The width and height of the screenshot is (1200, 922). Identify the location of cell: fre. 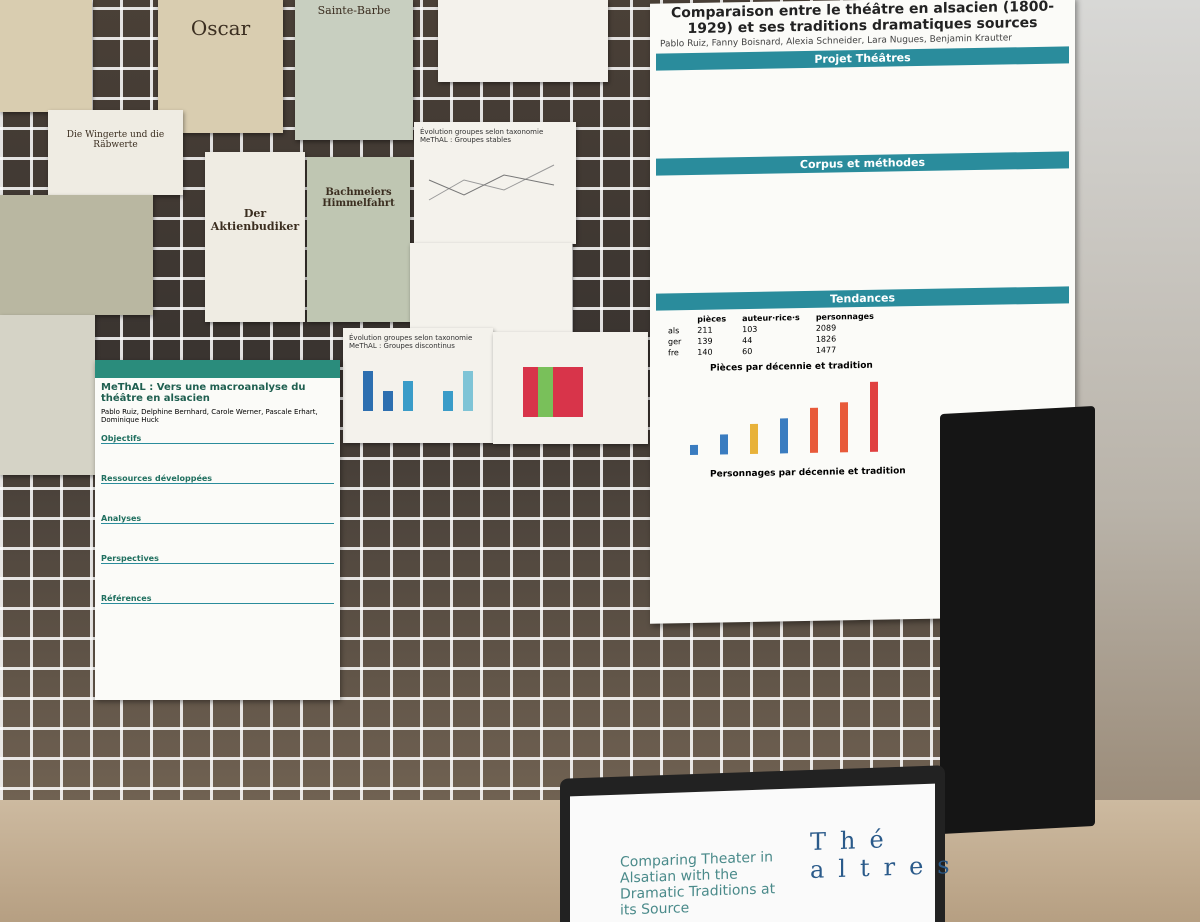
(673, 353).